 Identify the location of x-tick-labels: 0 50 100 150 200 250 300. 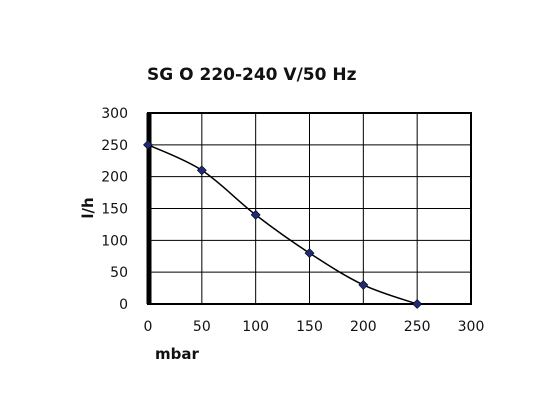
(314, 327).